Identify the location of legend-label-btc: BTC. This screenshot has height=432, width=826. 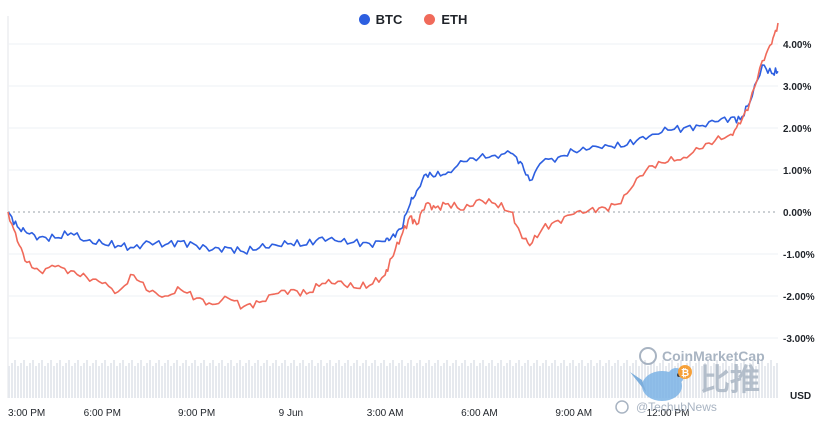
(389, 19).